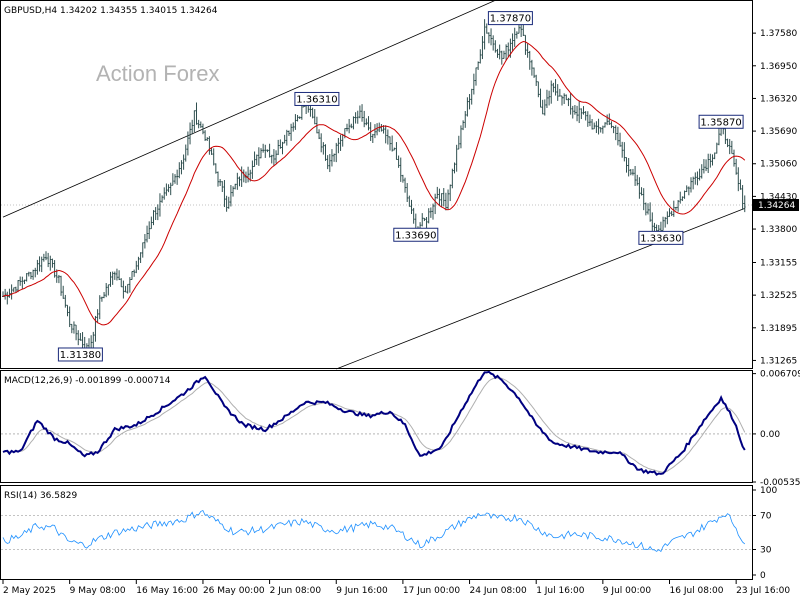 Image resolution: width=800 pixels, height=600 pixels. I want to click on price-axis-label: 1.32525, so click(778, 296).